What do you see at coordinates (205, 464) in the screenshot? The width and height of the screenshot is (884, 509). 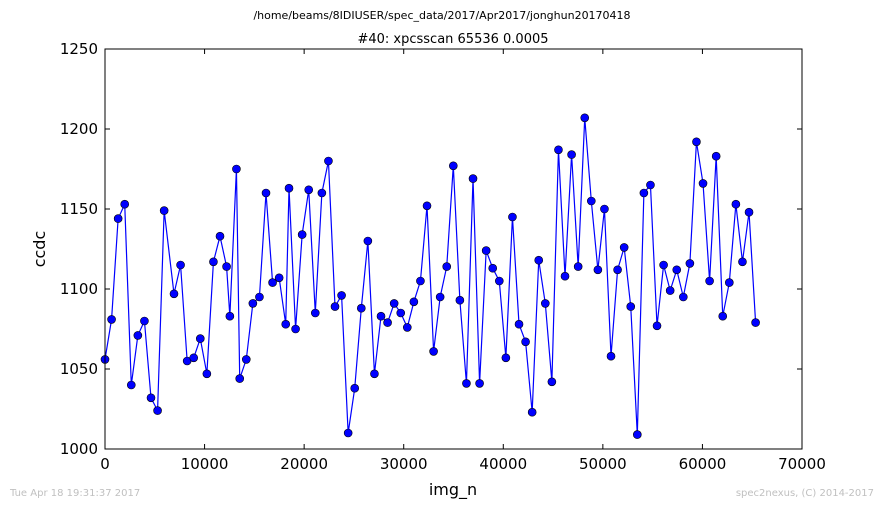 I see `x-tick-label: 10000` at bounding box center [205, 464].